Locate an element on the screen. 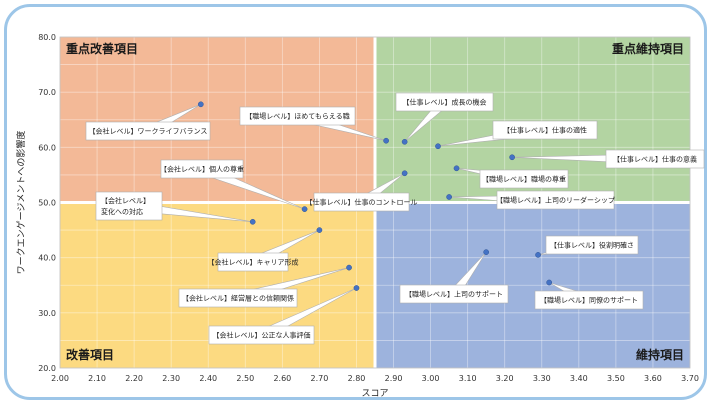  x-tick-label: 2.50 is located at coordinates (245, 378).